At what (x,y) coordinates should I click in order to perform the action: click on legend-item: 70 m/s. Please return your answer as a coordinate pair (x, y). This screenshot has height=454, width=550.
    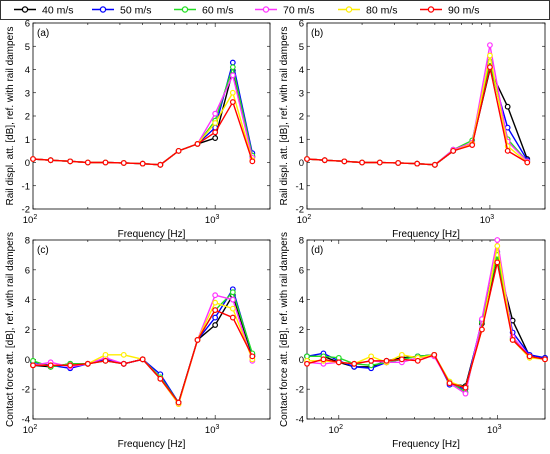
    Looking at the image, I should click on (285, 11).